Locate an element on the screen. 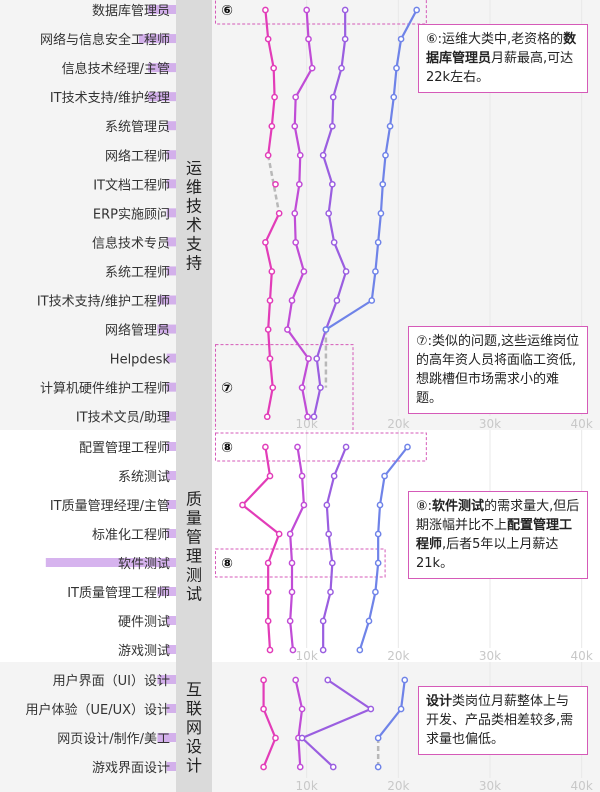 This screenshot has width=600, height=792. category-label: 用户界面（UI）设计 is located at coordinates (111, 681).